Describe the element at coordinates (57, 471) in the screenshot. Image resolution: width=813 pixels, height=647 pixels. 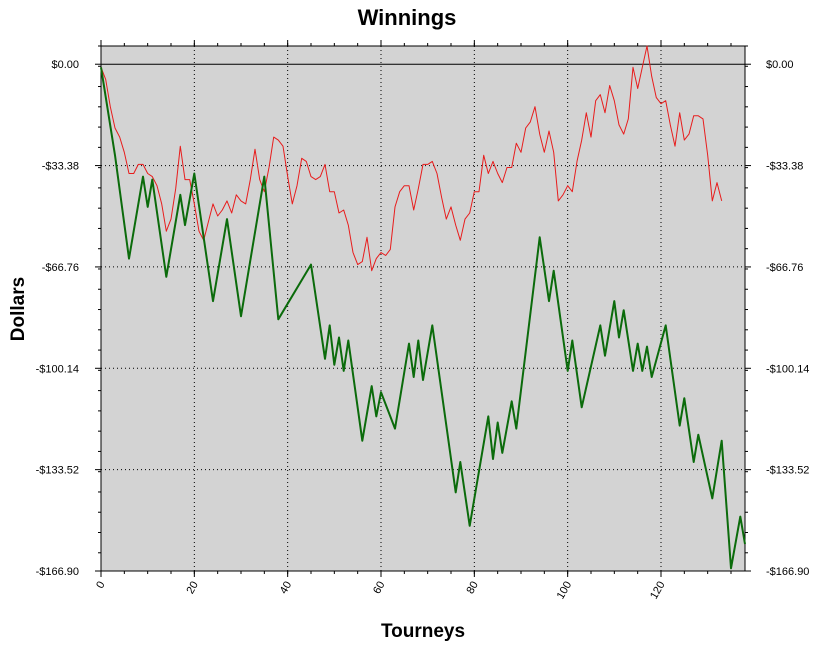
I see `y-tick-label-left: -$133.52` at that location.